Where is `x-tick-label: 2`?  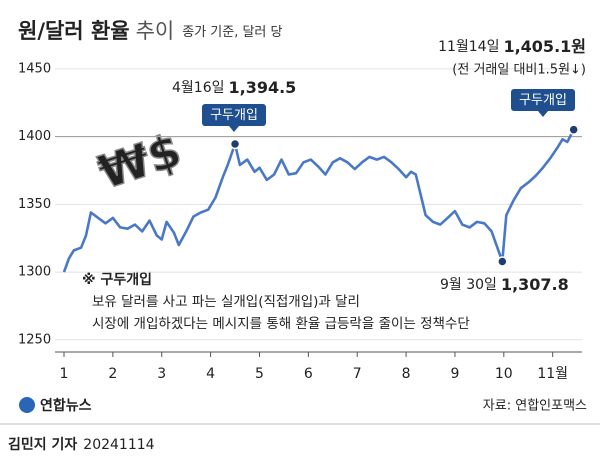 x-tick-label: 2 is located at coordinates (112, 374).